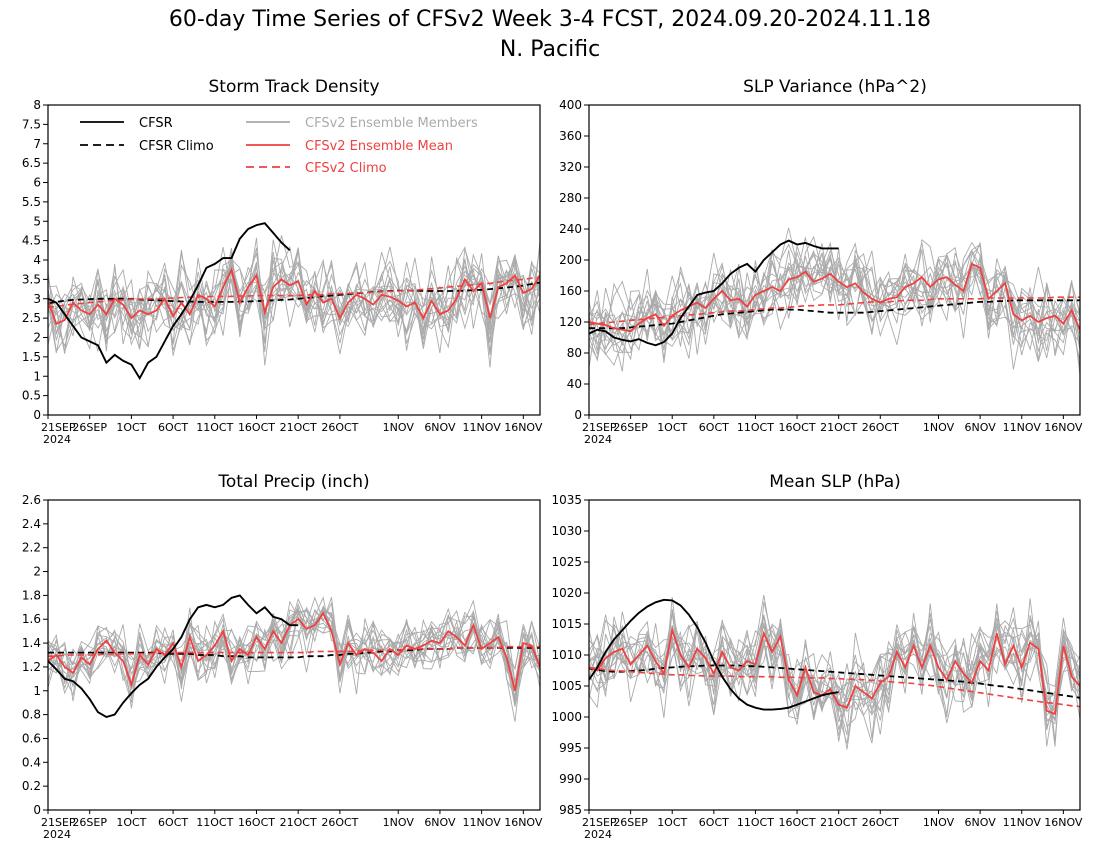 The height and width of the screenshot is (850, 1100). What do you see at coordinates (566, 686) in the screenshot?
I see `y-tick-label: 1005` at bounding box center [566, 686].